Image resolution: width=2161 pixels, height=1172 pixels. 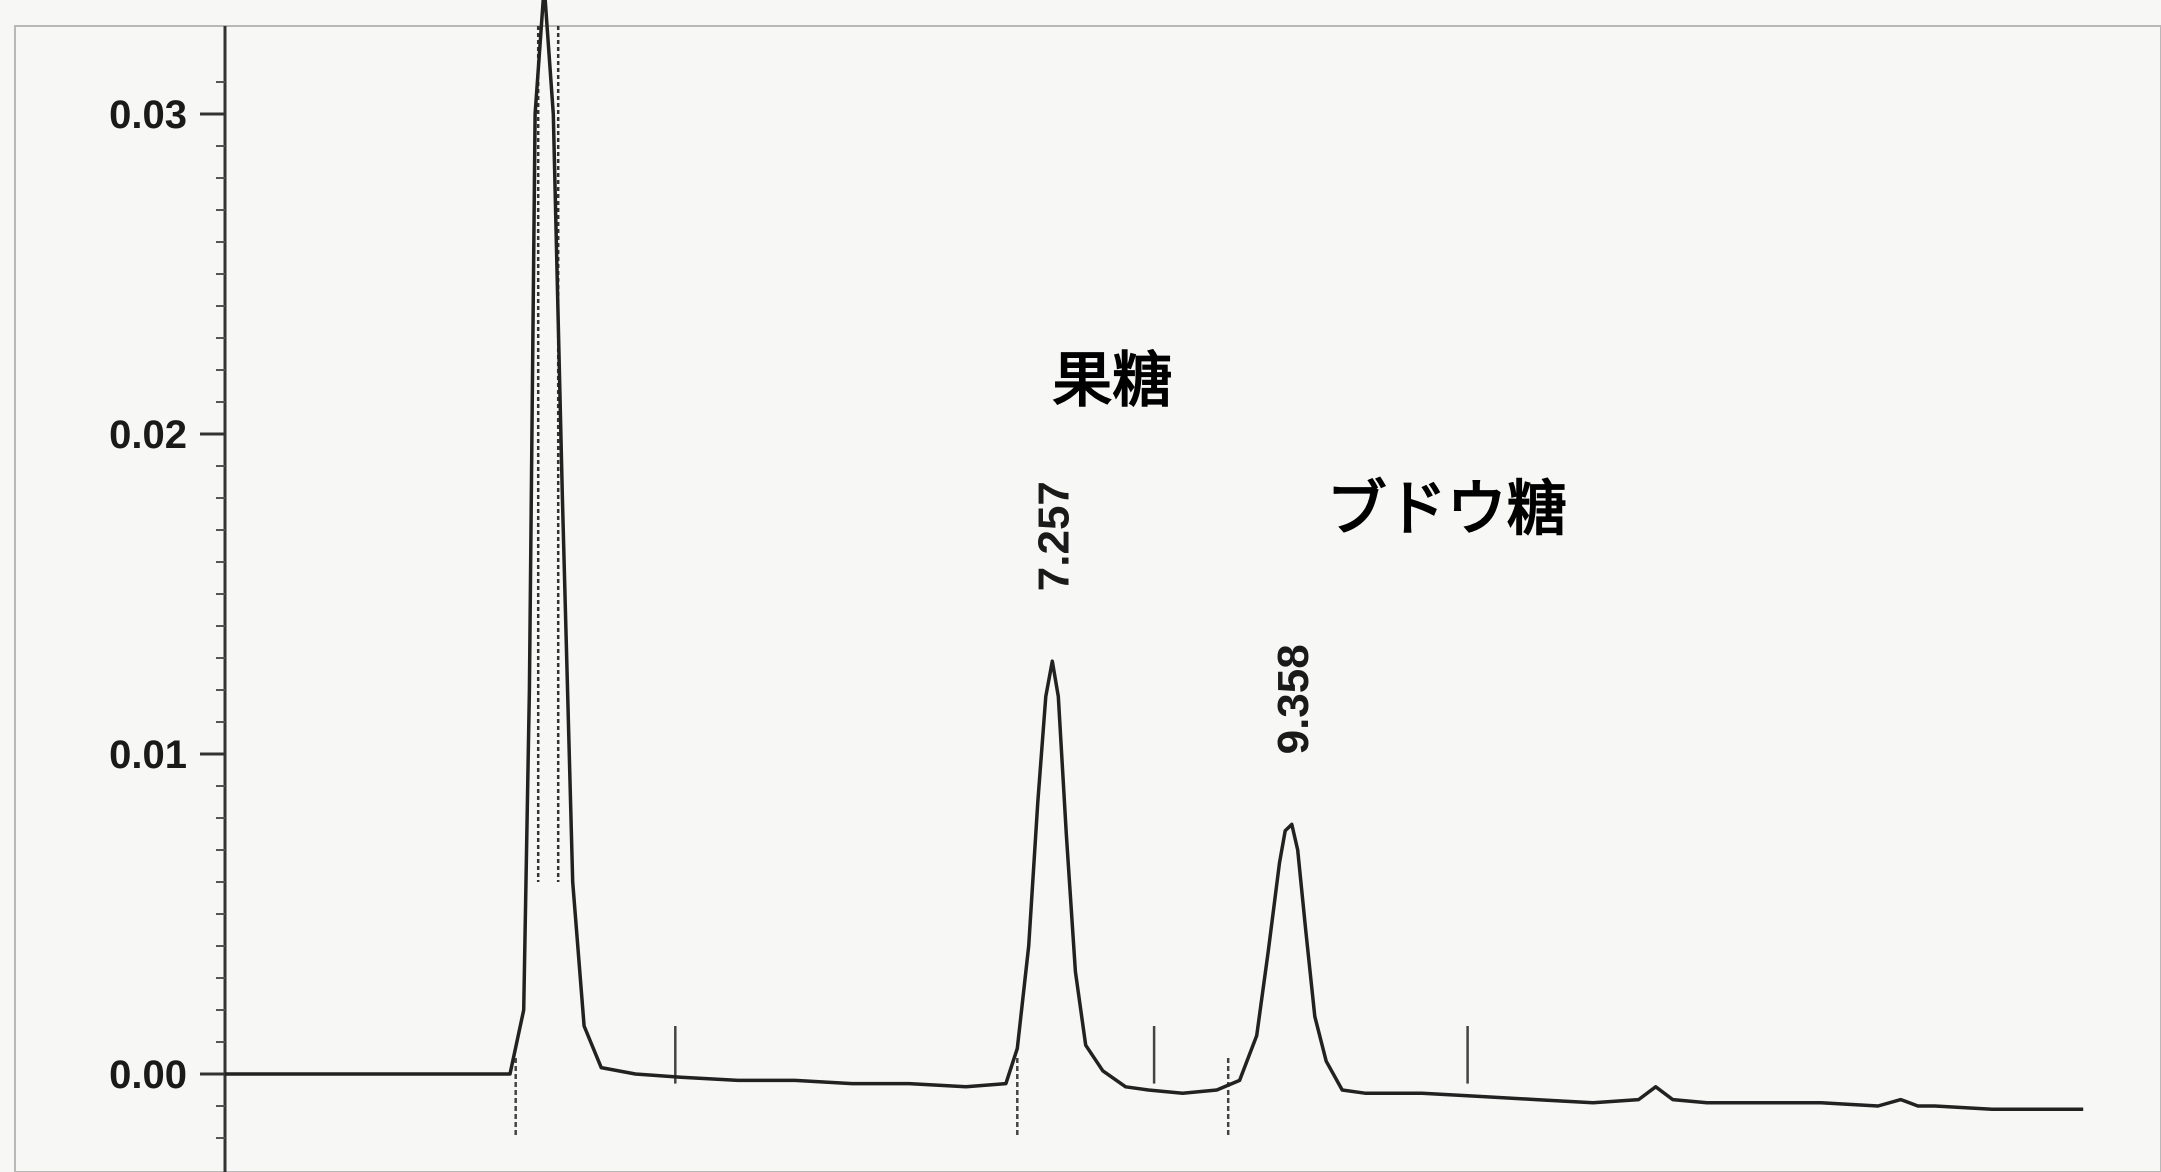 I want to click on peak-labels: 7.257 果糖 9.358 ブドウ糖, so click(x=1298, y=550).